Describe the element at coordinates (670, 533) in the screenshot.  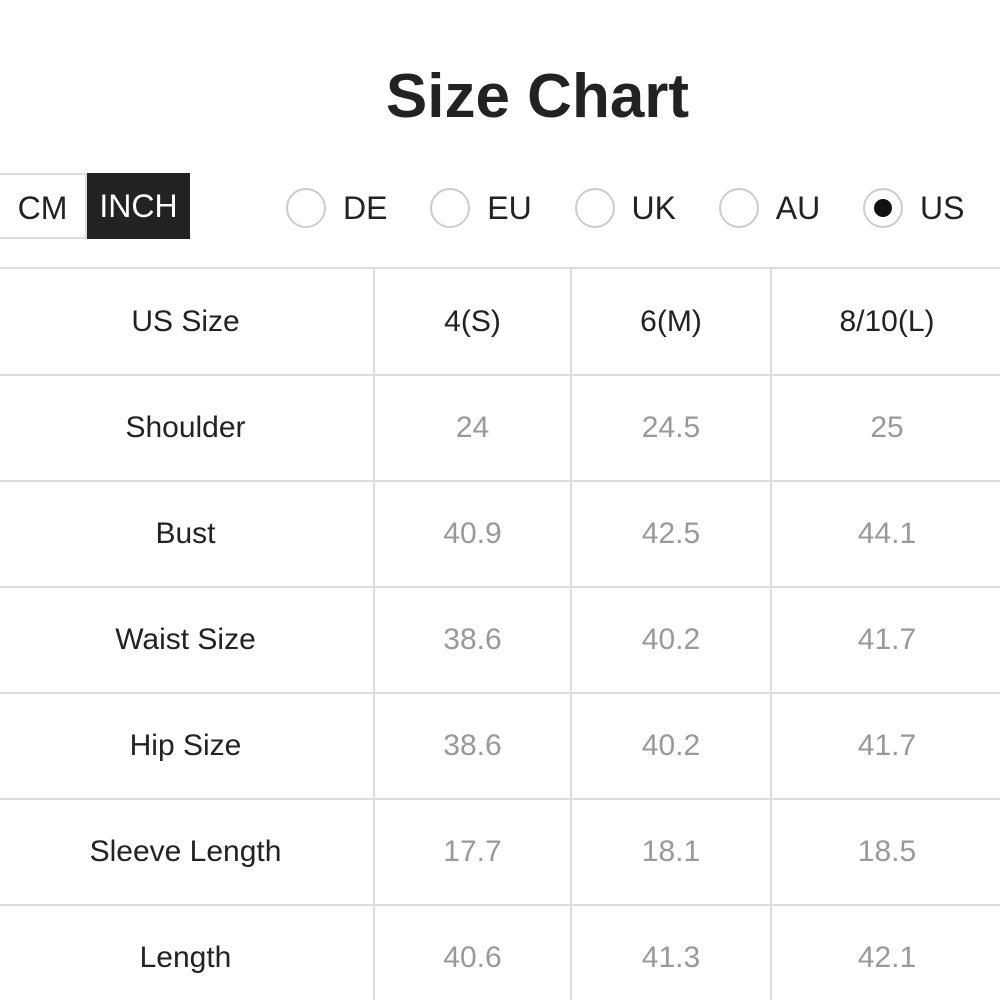
I see `table-cell: 42.5` at that location.